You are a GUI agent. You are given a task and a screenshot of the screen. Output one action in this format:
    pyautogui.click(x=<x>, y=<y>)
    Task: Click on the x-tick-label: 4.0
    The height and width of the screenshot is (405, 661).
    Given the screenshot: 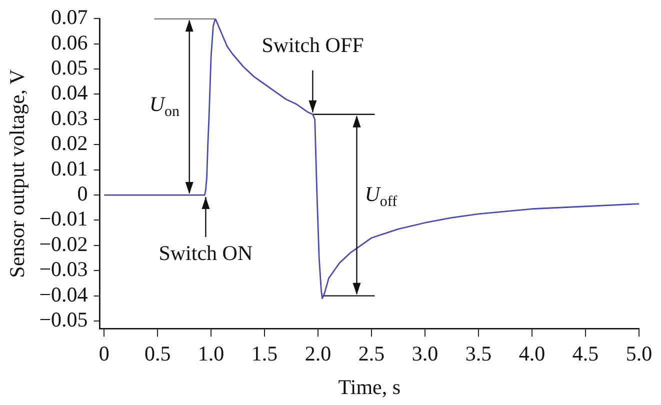 What is the action you would take?
    pyautogui.click(x=532, y=354)
    